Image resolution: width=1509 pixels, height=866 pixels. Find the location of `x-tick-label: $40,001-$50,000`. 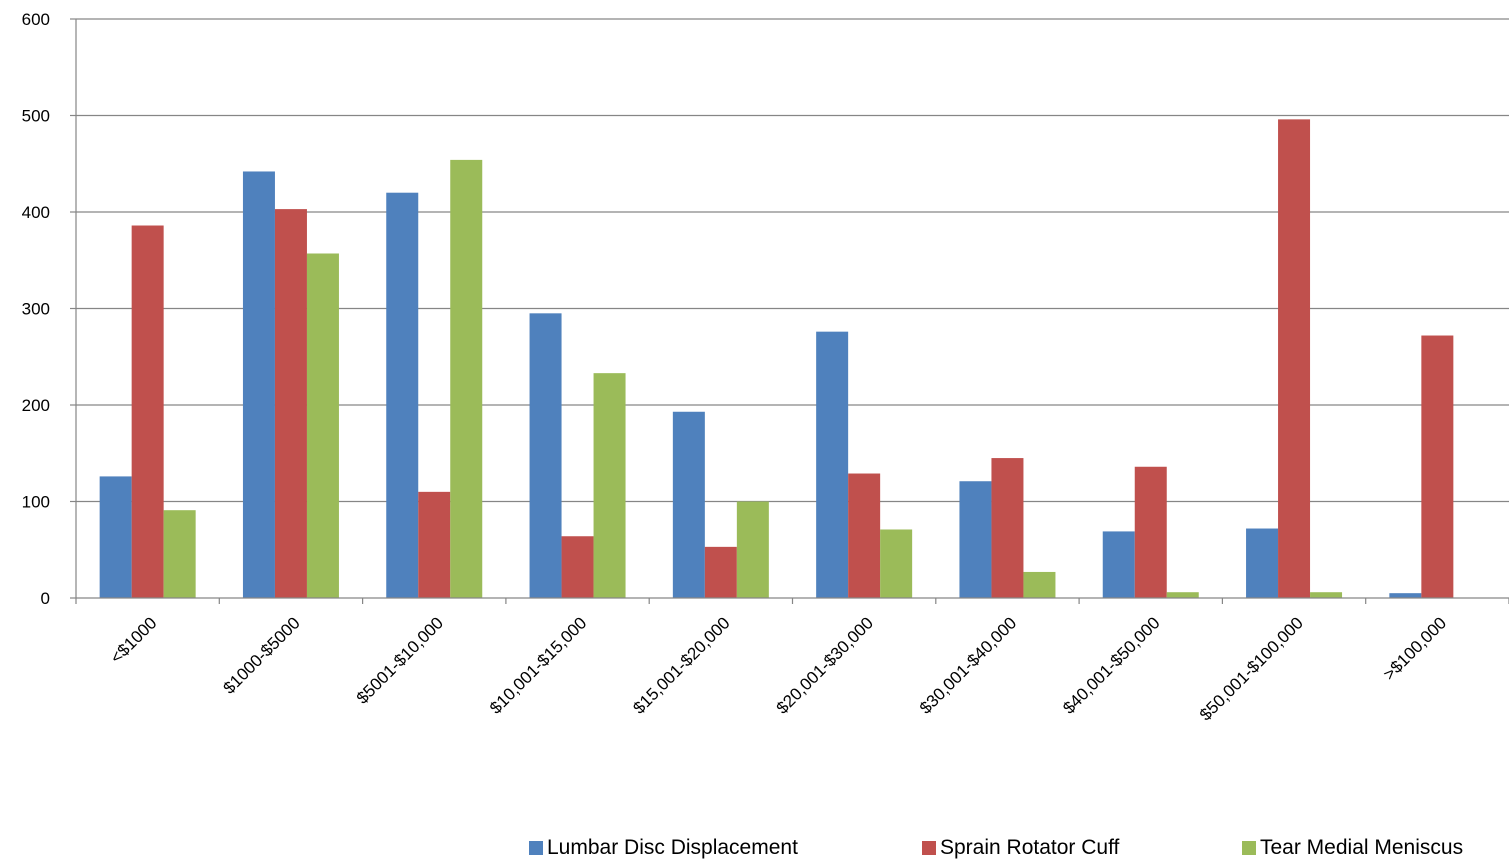

x-tick-label: $40,001-$50,000 is located at coordinates (1111, 665).